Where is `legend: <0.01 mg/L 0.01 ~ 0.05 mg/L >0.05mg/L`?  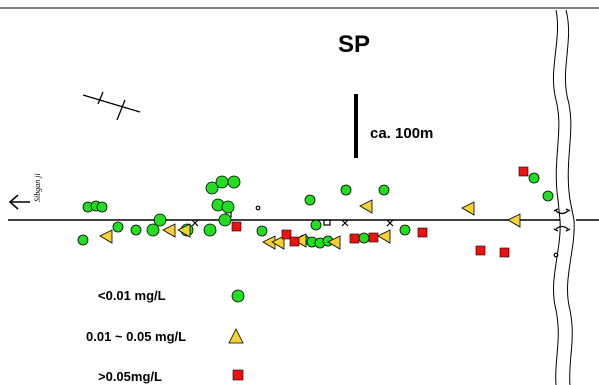
legend: <0.01 mg/L 0.01 ~ 0.05 mg/L >0.05mg/L is located at coordinates (165, 336).